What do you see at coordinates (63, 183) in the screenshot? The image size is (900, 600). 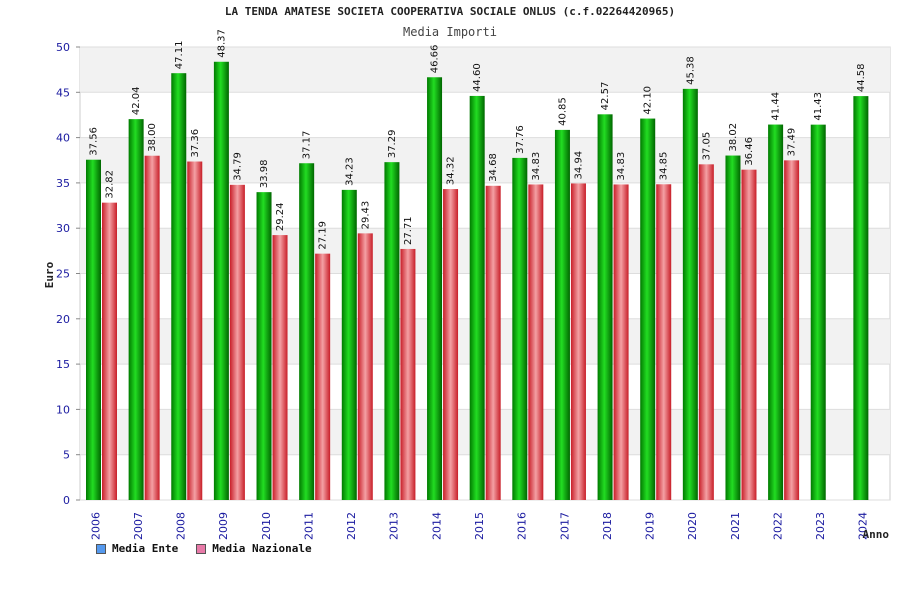 I see `y-tick-label: 35` at bounding box center [63, 183].